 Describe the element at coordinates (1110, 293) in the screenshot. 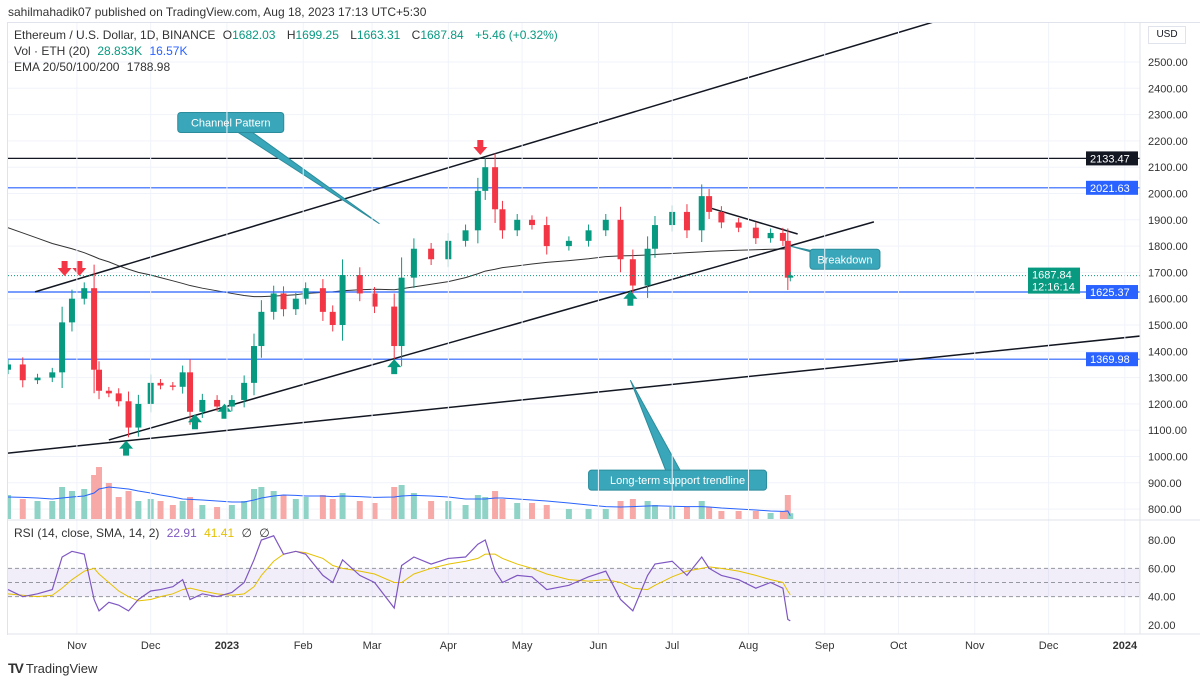

I see `level-price-label: 1625.37` at that location.